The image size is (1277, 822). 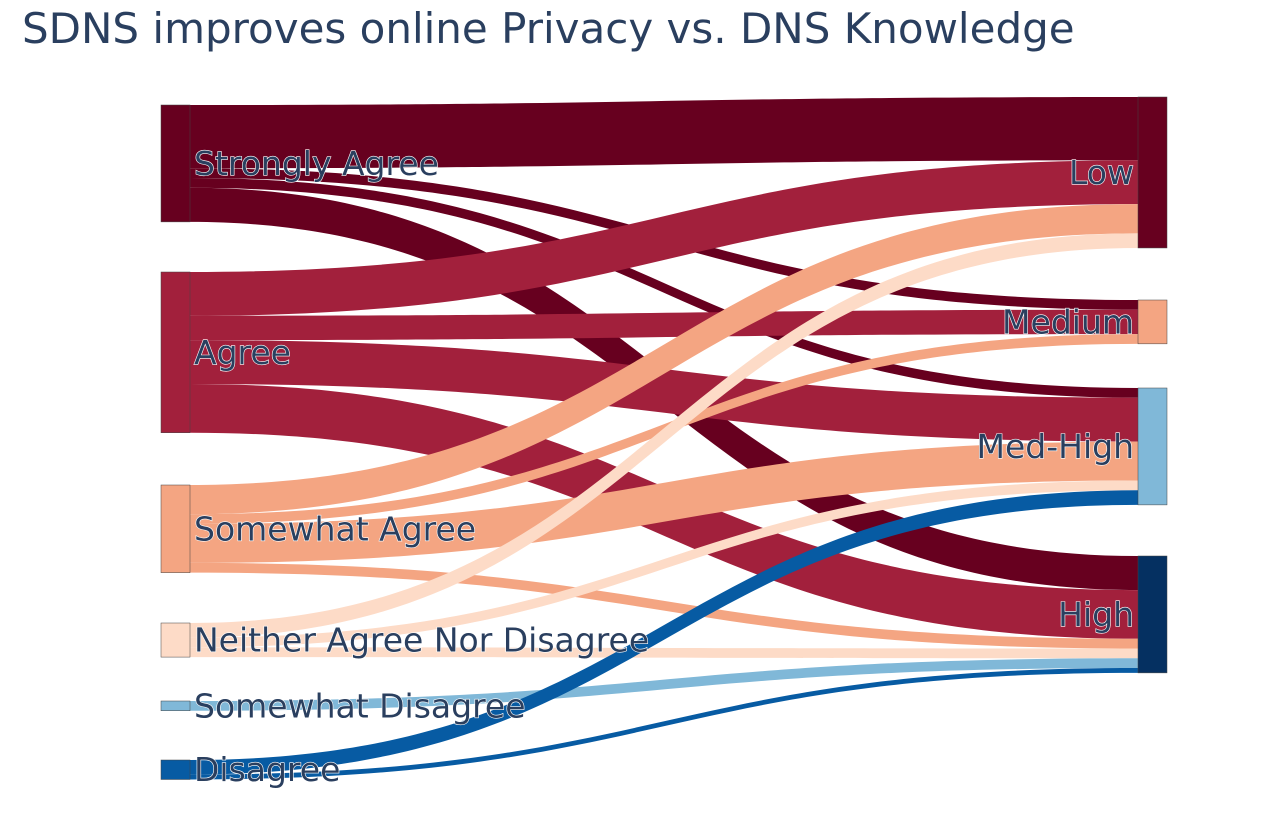 What do you see at coordinates (421, 640) in the screenshot?
I see `node-label-neither-agree-nor-disagree: Neither Agree Nor Disagree` at bounding box center [421, 640].